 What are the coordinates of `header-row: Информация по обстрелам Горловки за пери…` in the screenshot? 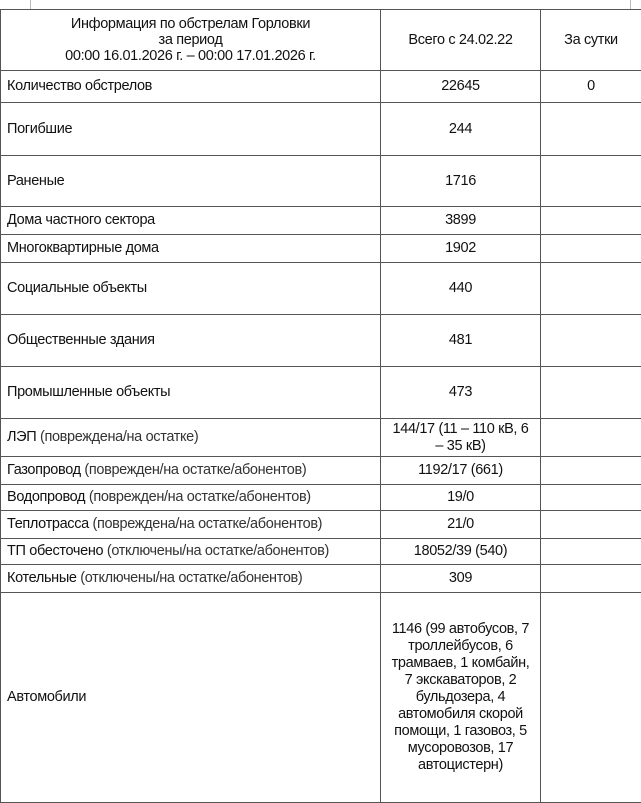 It's located at (321, 40).